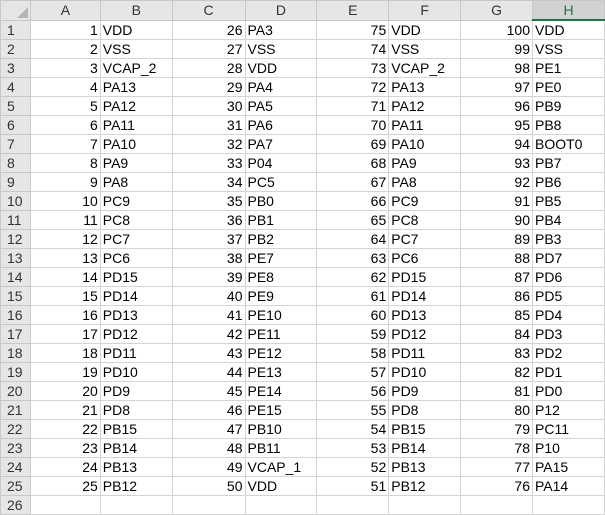  I want to click on cell-a12: 12, so click(65, 239).